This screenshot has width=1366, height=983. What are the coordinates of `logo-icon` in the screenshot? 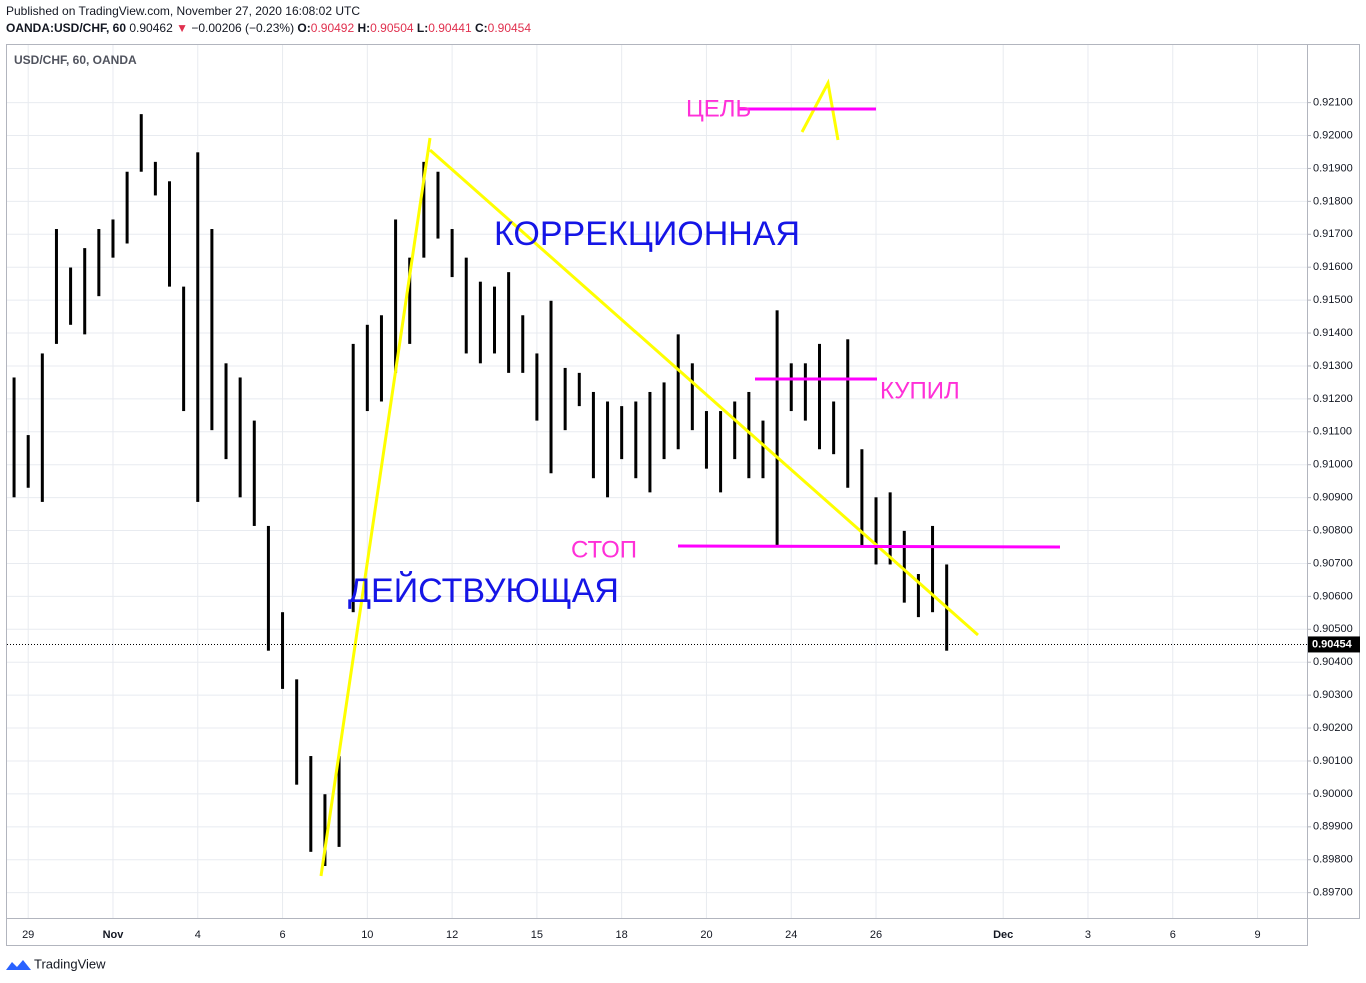 It's located at (18, 965).